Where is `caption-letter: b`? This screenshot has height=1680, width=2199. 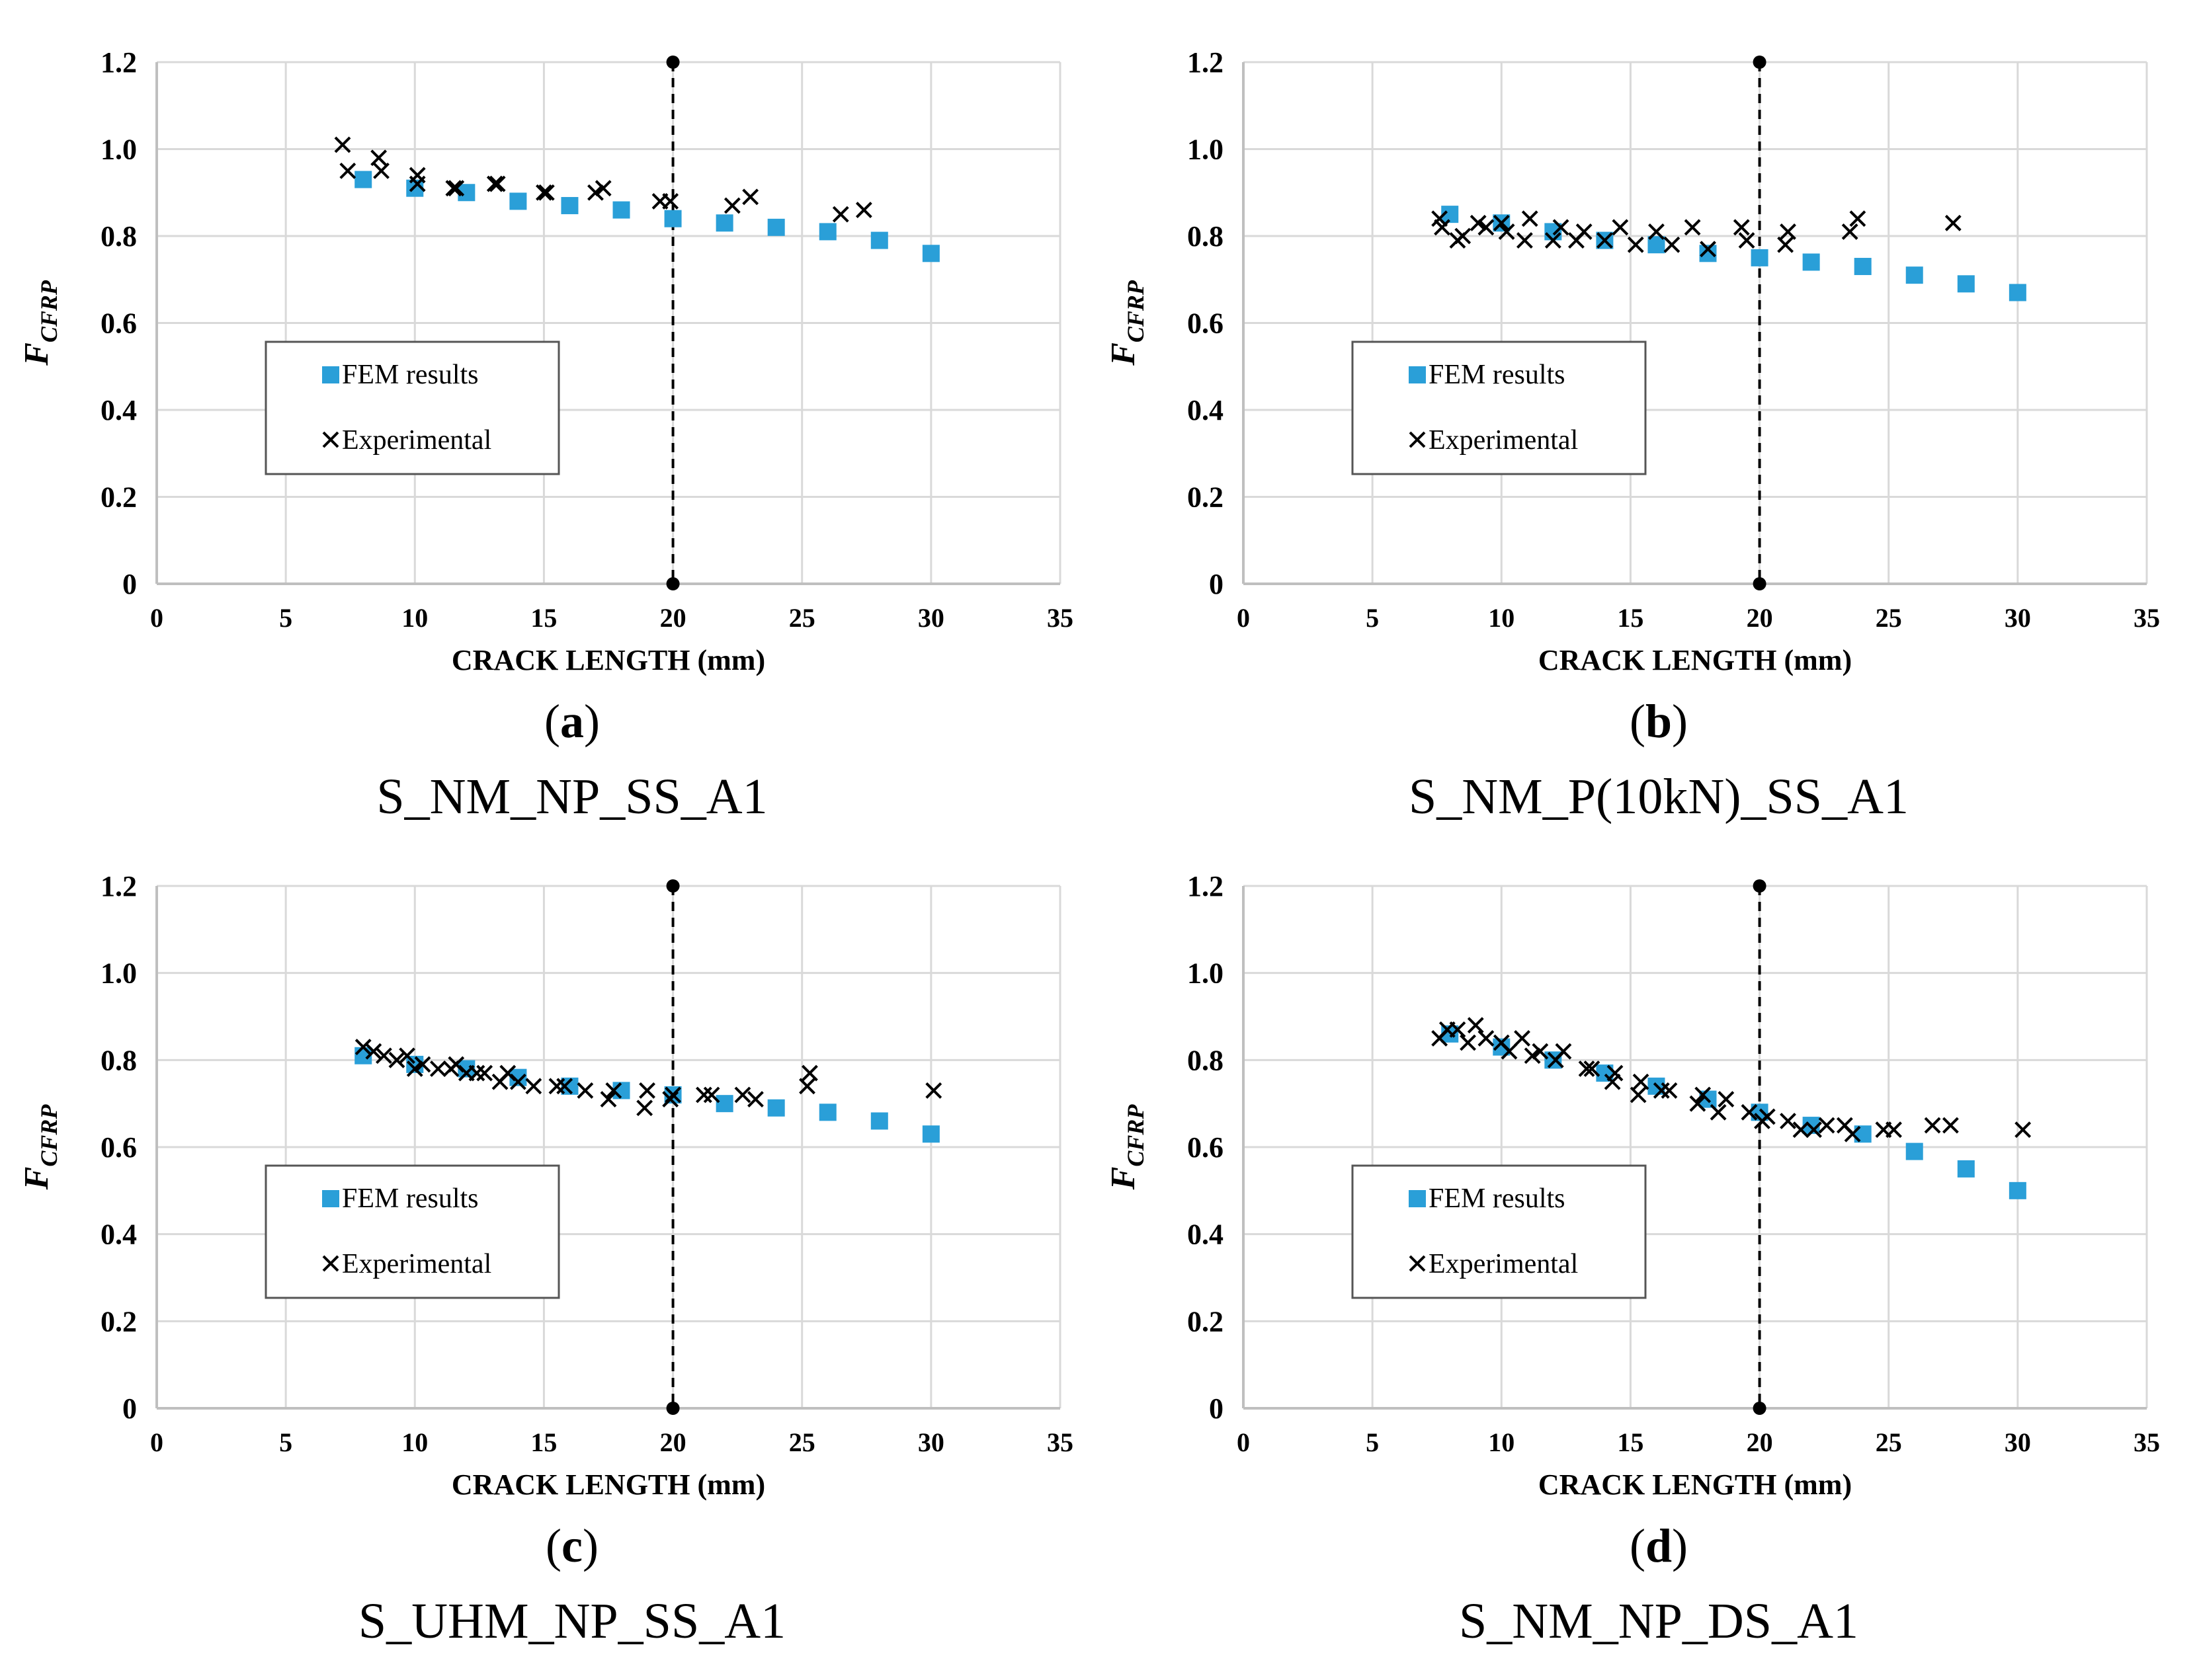 caption-letter: b is located at coordinates (1658, 721).